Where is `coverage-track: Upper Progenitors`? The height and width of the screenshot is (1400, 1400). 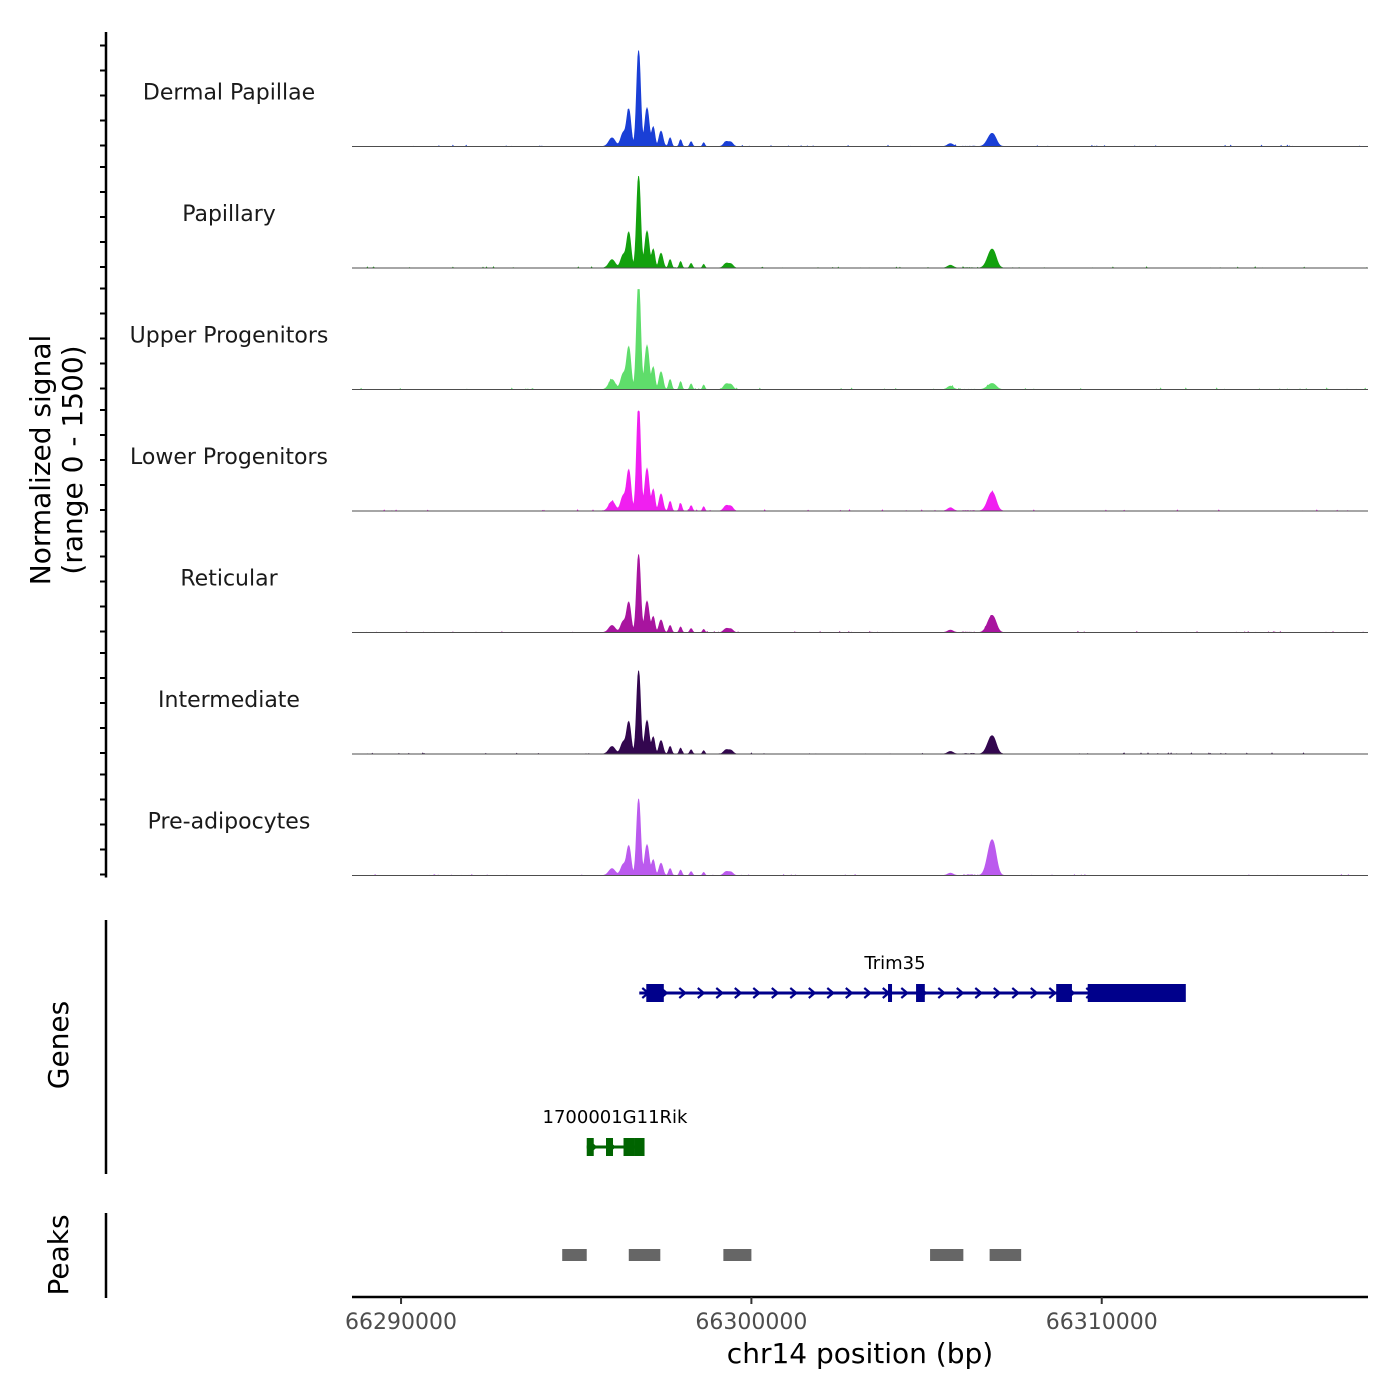 coverage-track: Upper Progenitors is located at coordinates (749, 340).